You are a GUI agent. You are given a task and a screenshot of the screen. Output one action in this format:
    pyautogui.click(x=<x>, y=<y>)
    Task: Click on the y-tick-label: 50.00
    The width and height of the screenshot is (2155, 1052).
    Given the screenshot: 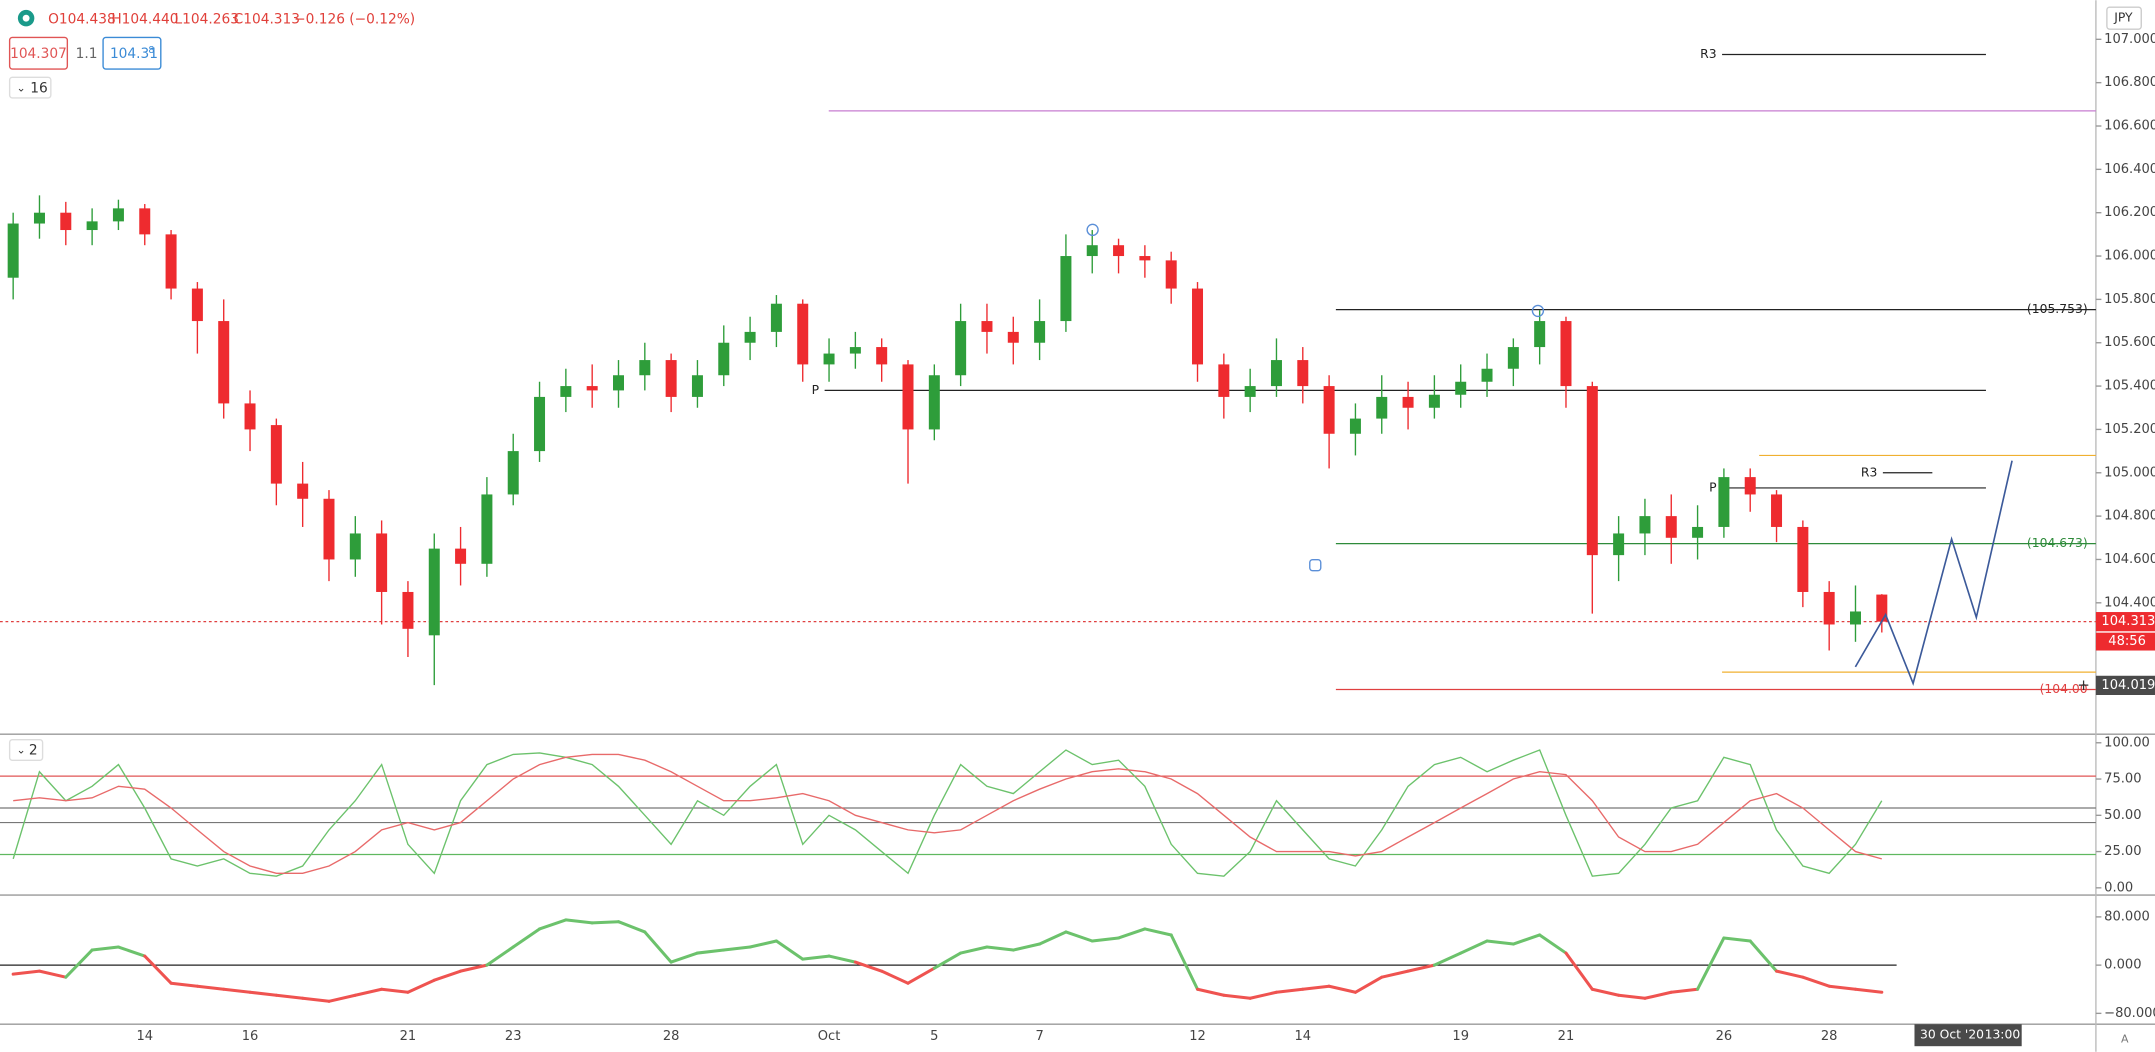 What is the action you would take?
    pyautogui.click(x=2122, y=815)
    